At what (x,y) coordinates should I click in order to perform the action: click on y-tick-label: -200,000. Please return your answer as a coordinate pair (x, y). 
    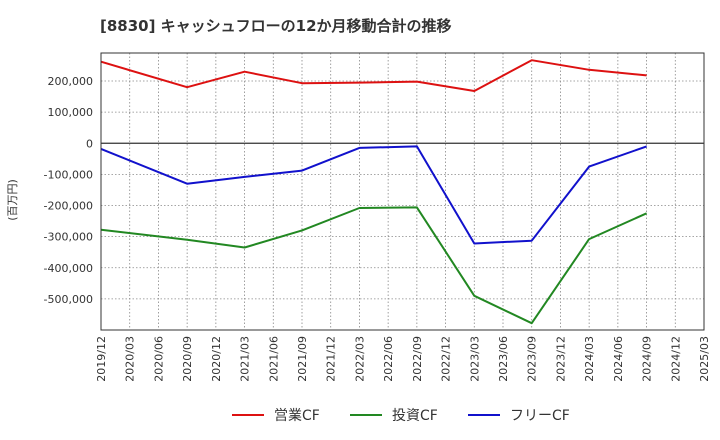
    Looking at the image, I should click on (68, 206).